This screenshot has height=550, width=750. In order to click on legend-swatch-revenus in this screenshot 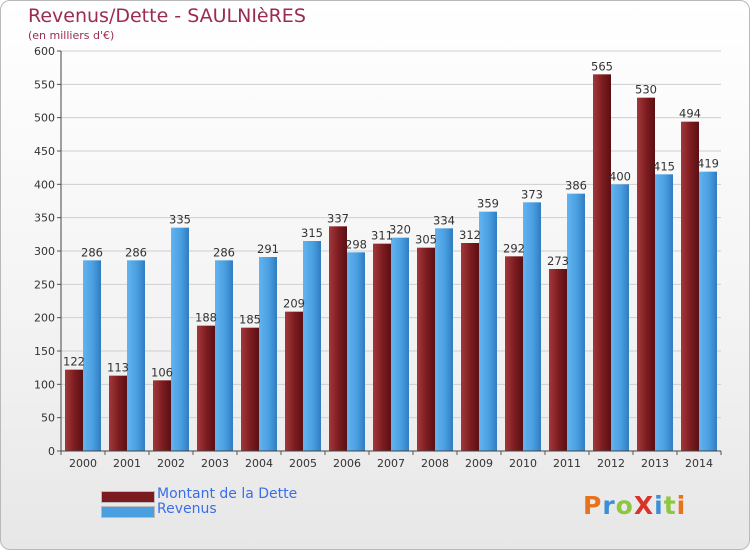, I will do `click(128, 512)`.